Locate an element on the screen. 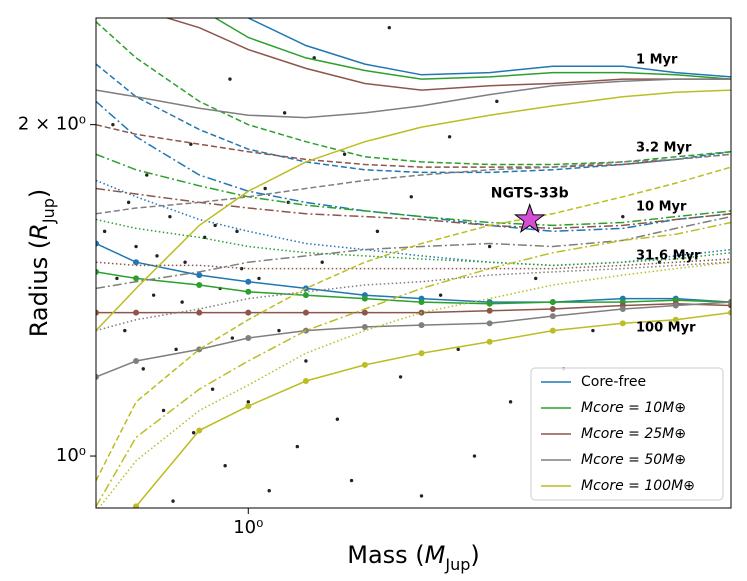 This screenshot has height=581, width=747. y-axis-label-part: Radius ( is located at coordinates (39, 288).